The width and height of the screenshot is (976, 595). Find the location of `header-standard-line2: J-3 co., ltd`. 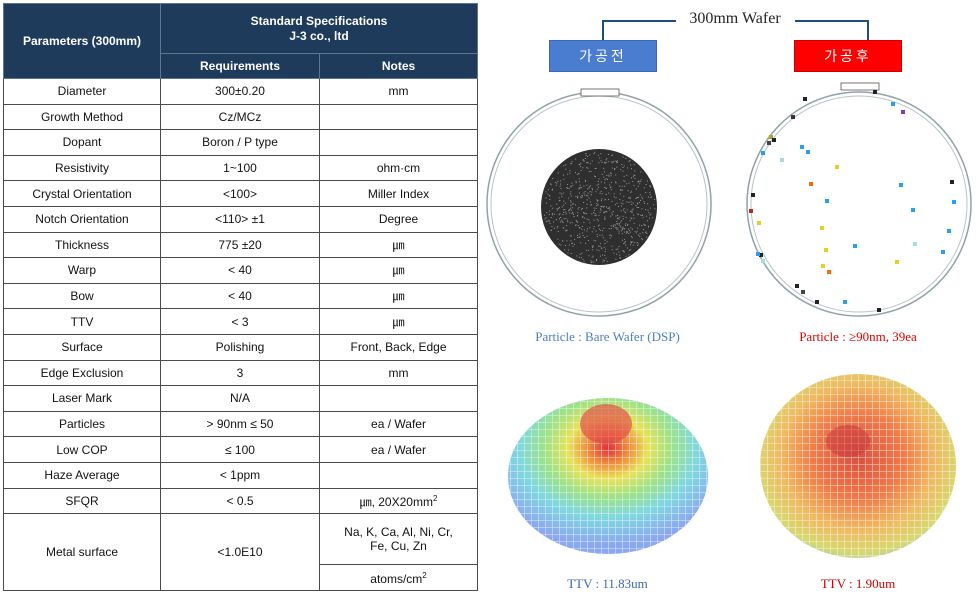

header-standard-line2: J-3 co., ltd is located at coordinates (319, 35).